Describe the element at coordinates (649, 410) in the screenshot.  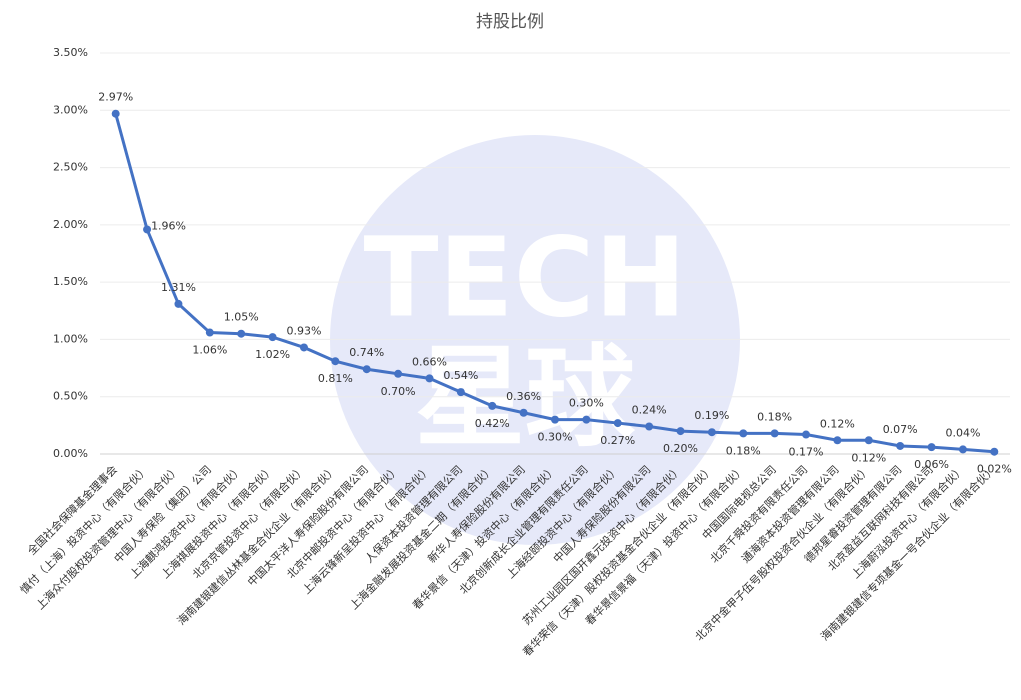
I see `data-label: 0.24%` at that location.